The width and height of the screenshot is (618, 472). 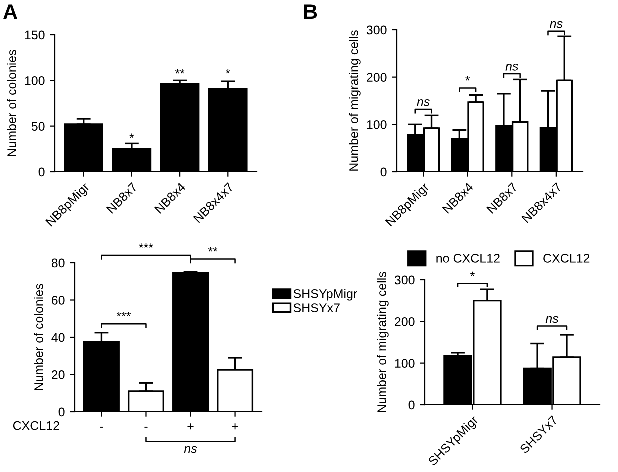 What do you see at coordinates (124, 314) in the screenshot?
I see `annotation: ***` at bounding box center [124, 314].